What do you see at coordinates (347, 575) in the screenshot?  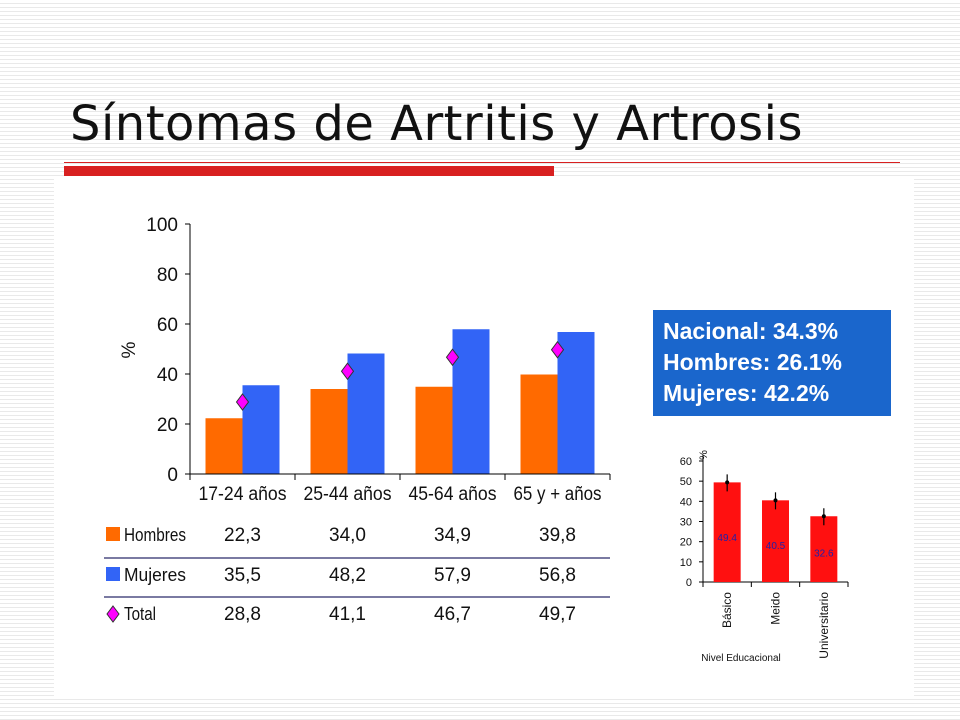 I see `table-value: 48,2` at bounding box center [347, 575].